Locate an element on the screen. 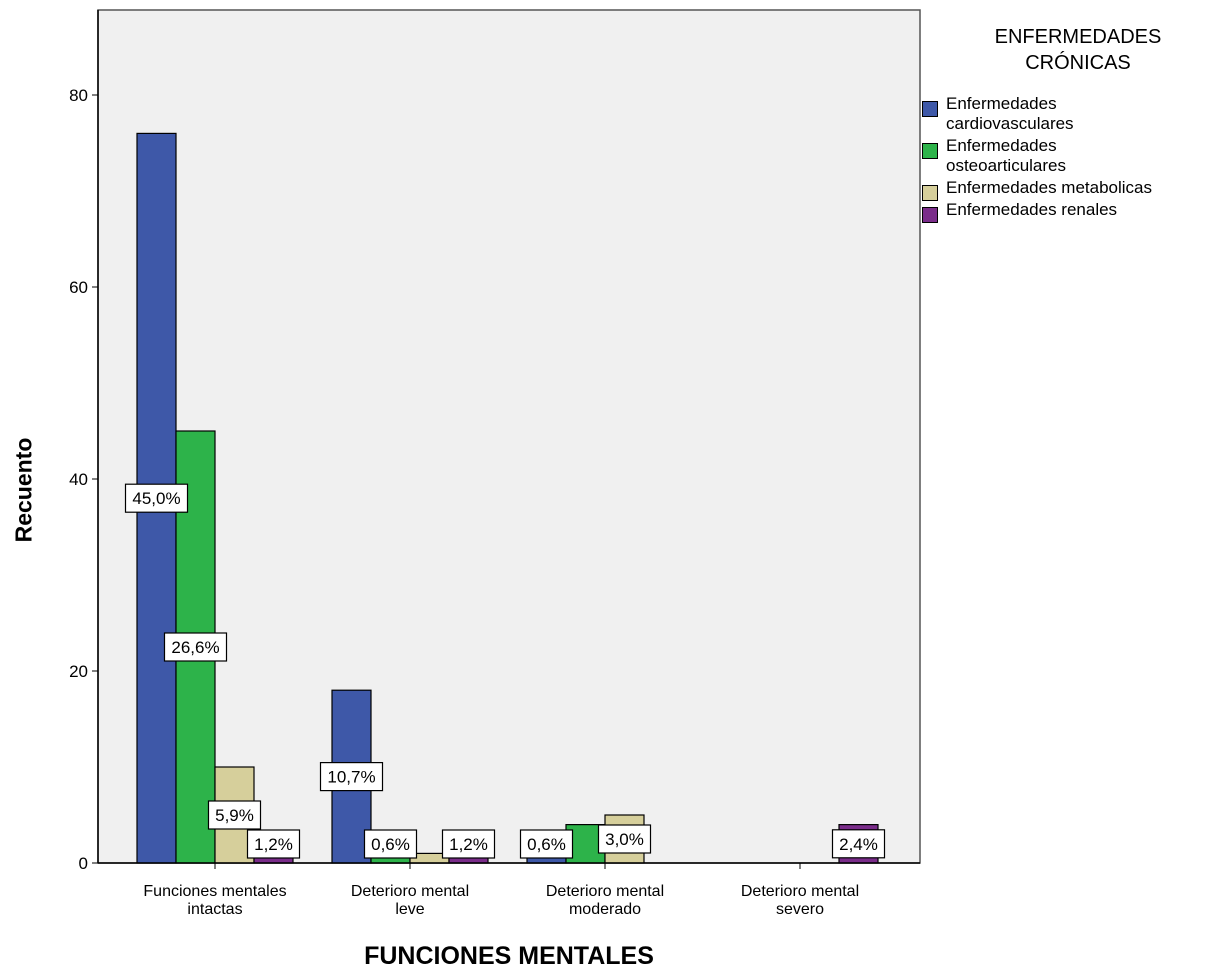 This screenshot has height=976, width=1217. y-tick-label: 40 is located at coordinates (78, 479).